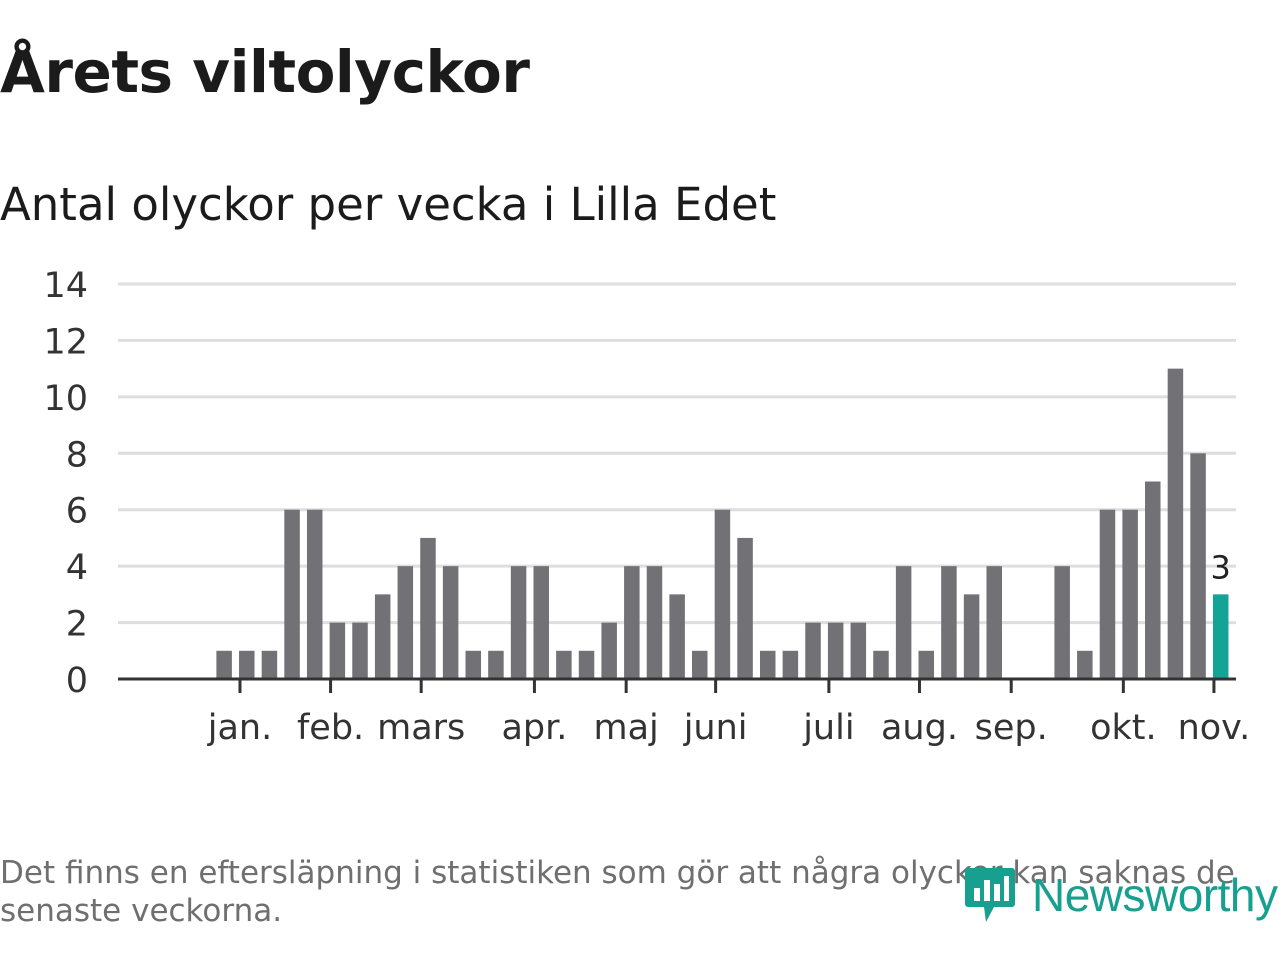  What do you see at coordinates (421, 728) in the screenshot?
I see `x-tick-label: mars` at bounding box center [421, 728].